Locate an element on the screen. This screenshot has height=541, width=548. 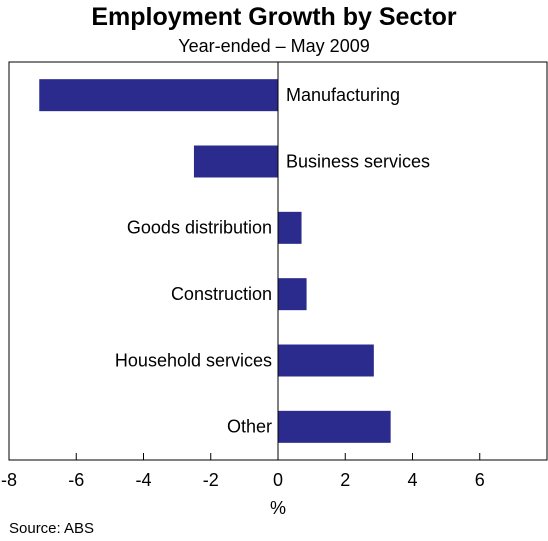
chart-subtitle: Year-ended – May 2009 is located at coordinates (274, 46).